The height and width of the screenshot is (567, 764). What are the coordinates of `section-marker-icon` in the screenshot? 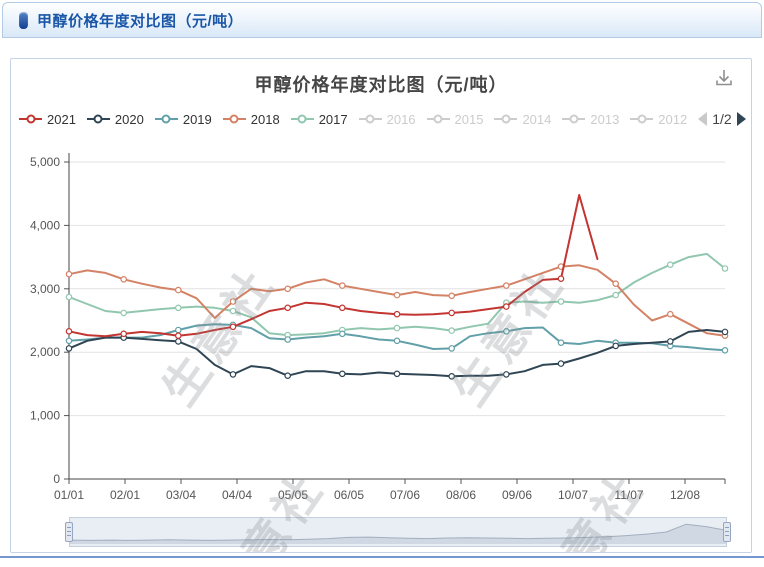 It's located at (23, 20).